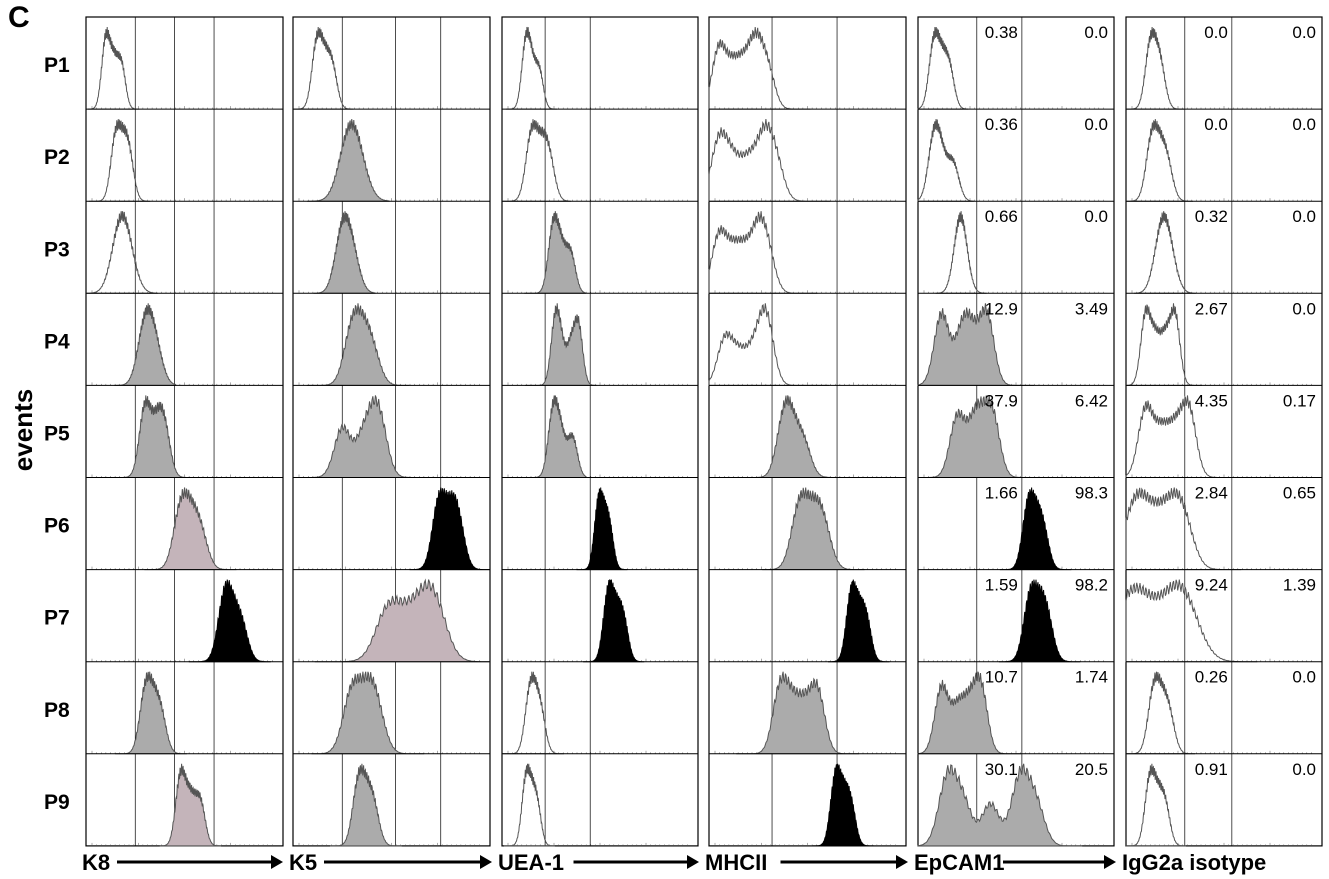 The image size is (1329, 879). I want to click on x-axis-label: K5, so click(303, 862).